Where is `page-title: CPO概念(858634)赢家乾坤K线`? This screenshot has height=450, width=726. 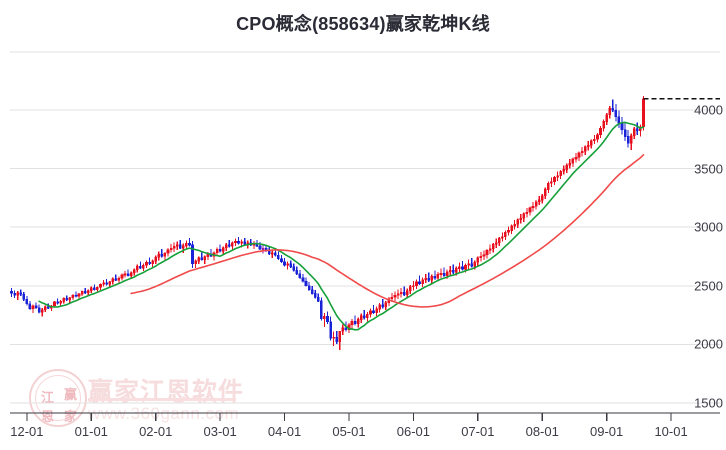
page-title: CPO概念(858634)赢家乾坤K线 is located at coordinates (363, 24).